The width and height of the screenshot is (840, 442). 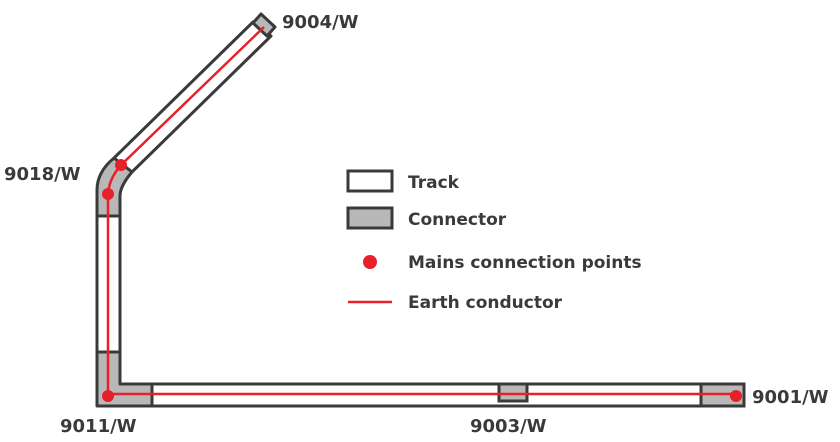 What do you see at coordinates (434, 183) in the screenshot?
I see `legend-track-label: Track` at bounding box center [434, 183].